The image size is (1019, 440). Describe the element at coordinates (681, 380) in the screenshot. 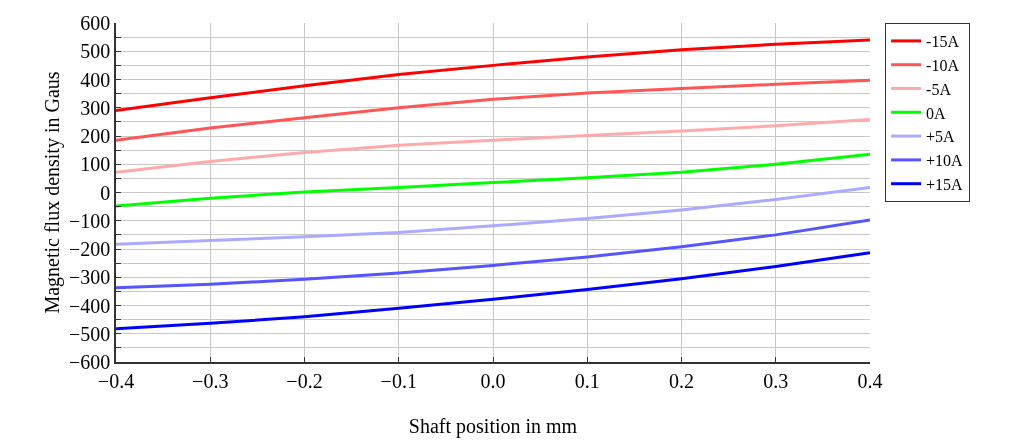

I see `x-tick-label: 0.2` at that location.